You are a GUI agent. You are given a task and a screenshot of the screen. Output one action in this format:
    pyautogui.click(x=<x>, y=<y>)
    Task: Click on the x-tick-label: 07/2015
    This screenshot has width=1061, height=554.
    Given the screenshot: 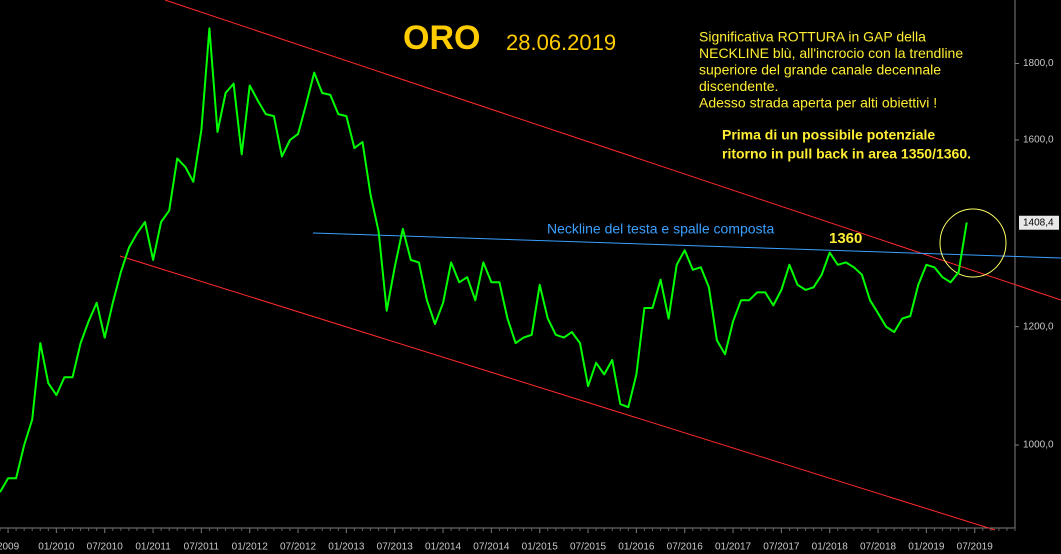 What is the action you would take?
    pyautogui.click(x=588, y=547)
    